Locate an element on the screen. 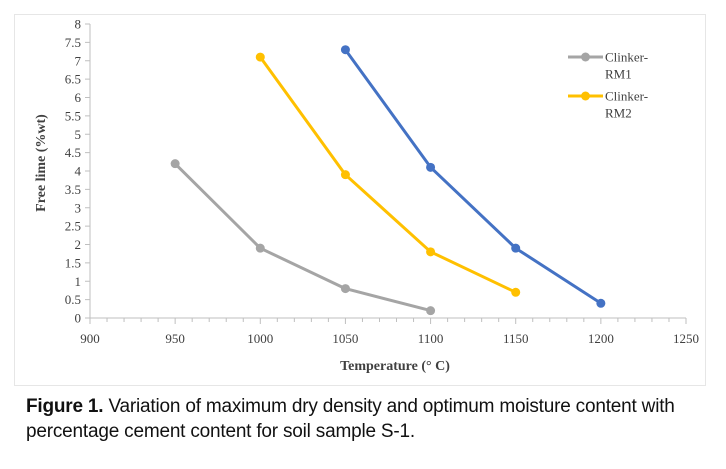 This screenshot has height=469, width=726. y-tick-label: 0 is located at coordinates (78, 318).